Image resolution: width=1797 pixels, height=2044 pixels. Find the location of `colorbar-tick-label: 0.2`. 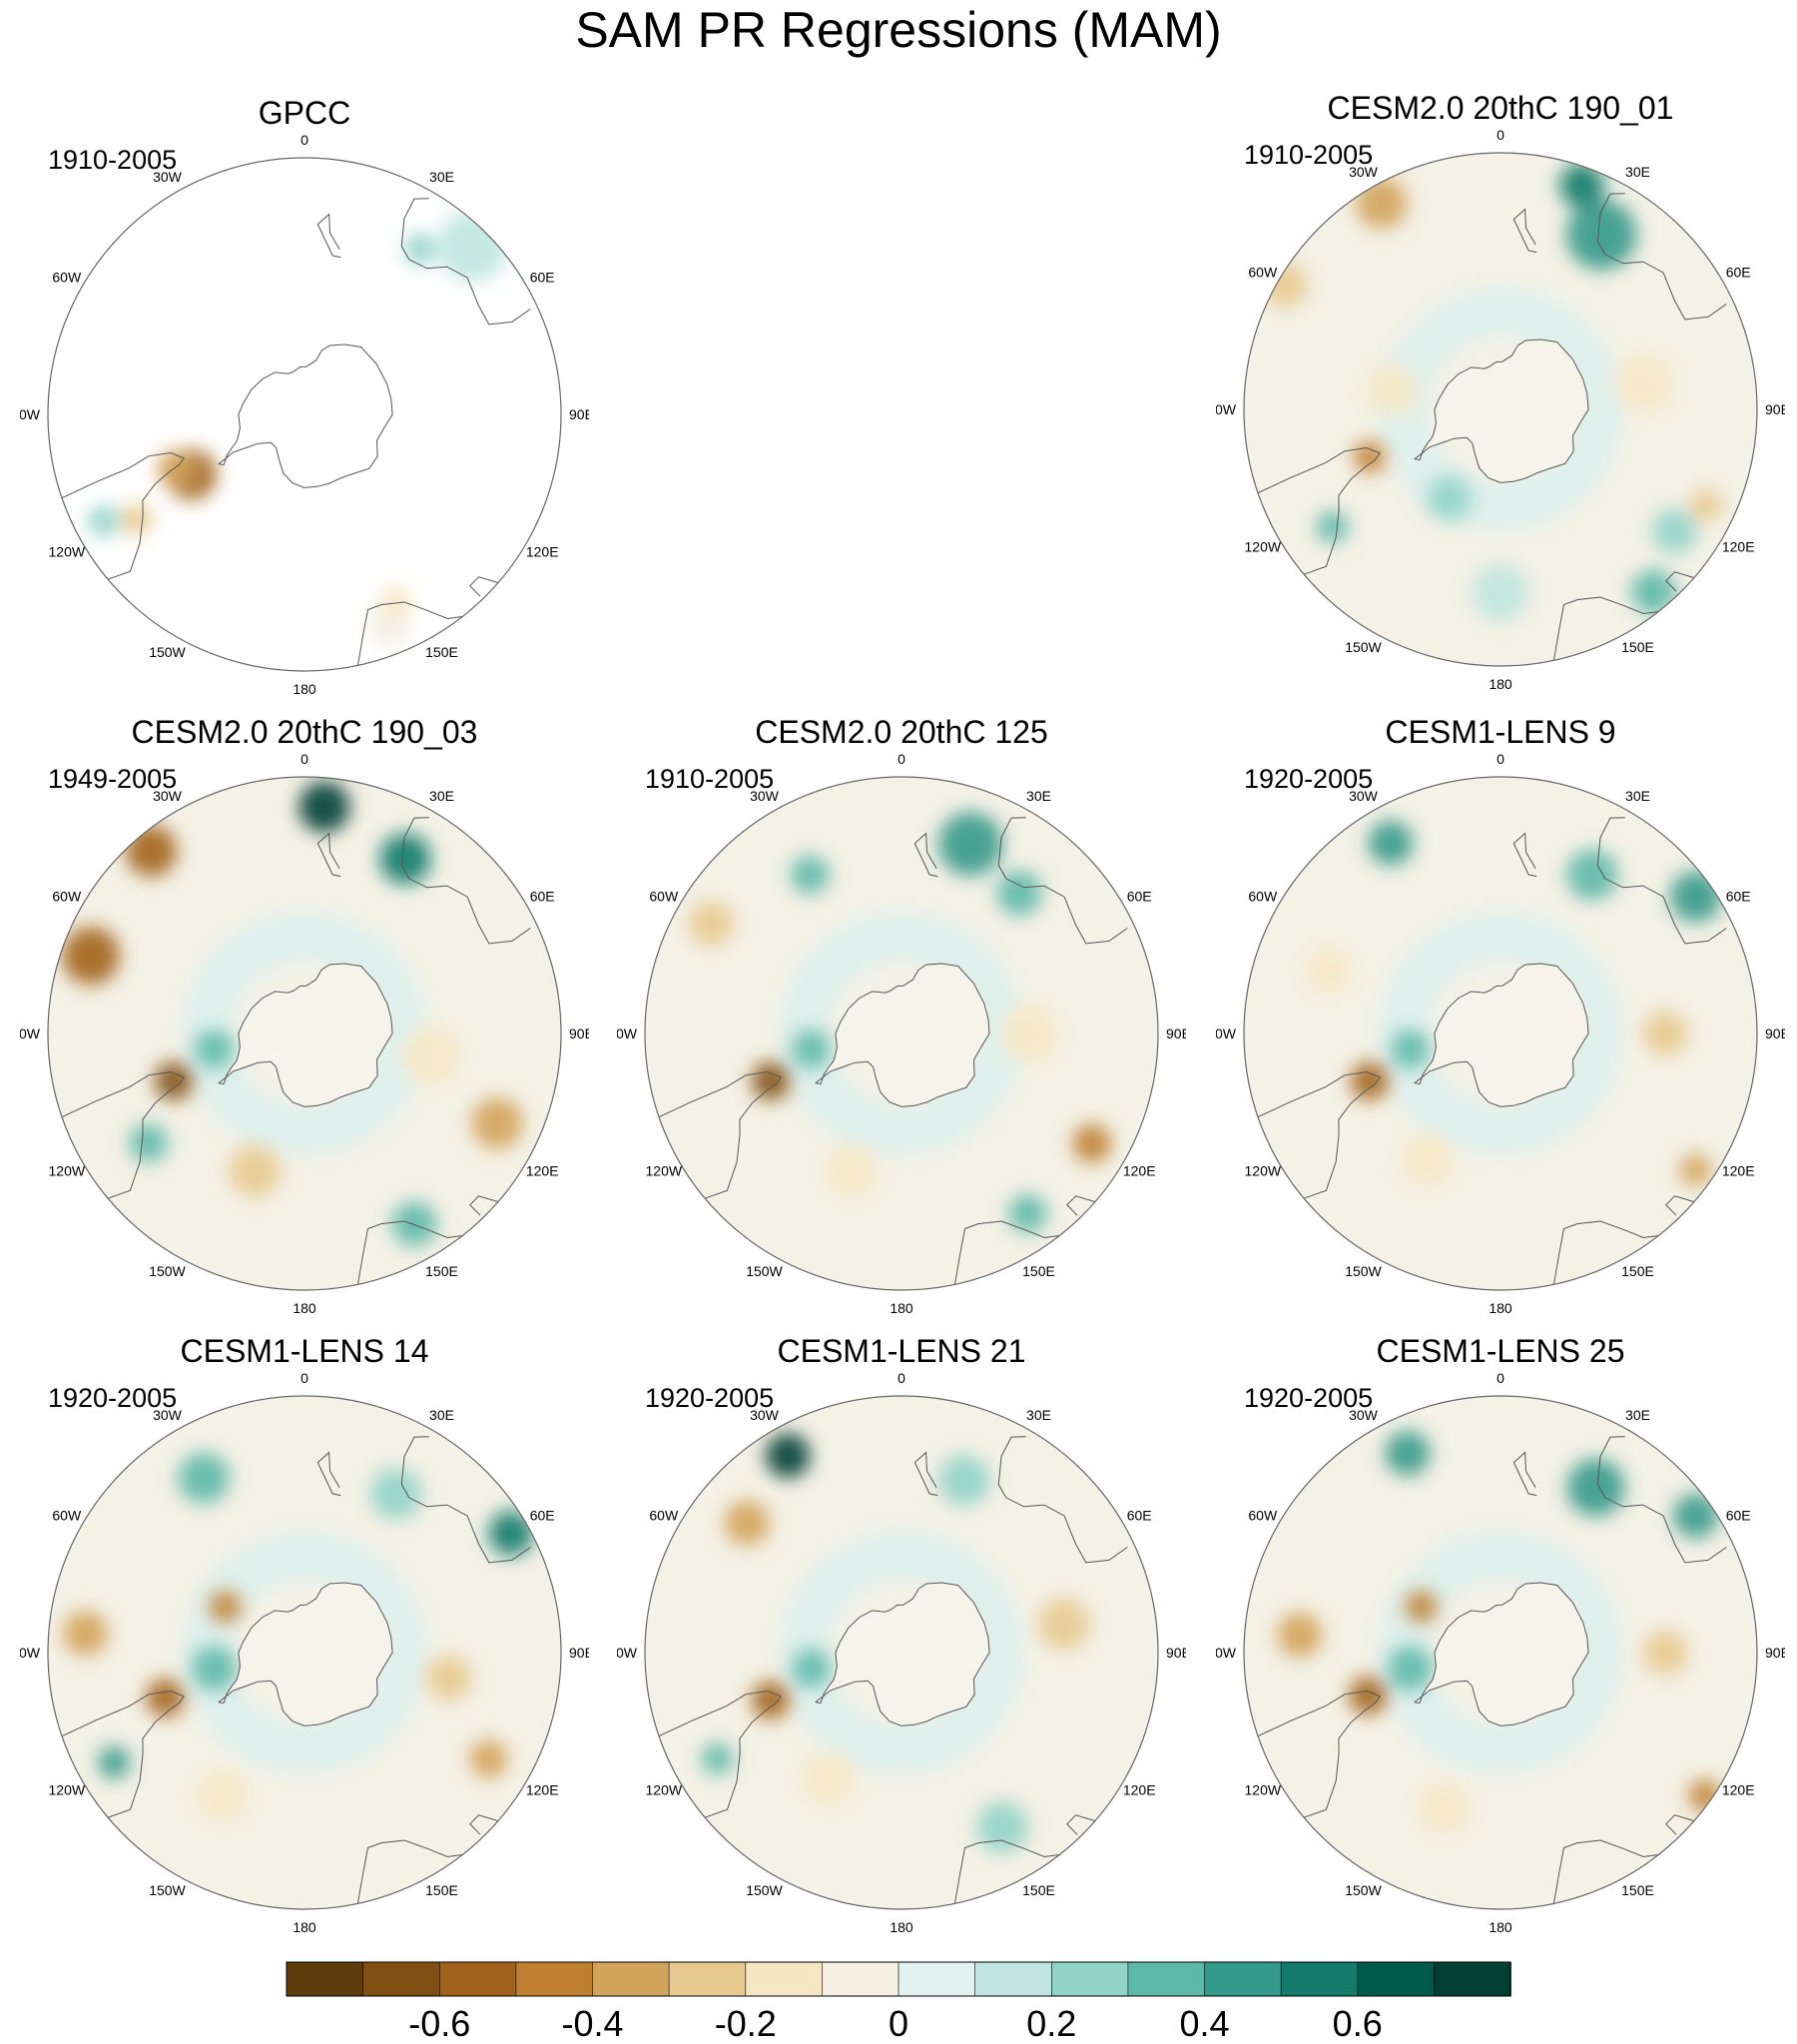

colorbar-tick-label: 0.2 is located at coordinates (1051, 2023).